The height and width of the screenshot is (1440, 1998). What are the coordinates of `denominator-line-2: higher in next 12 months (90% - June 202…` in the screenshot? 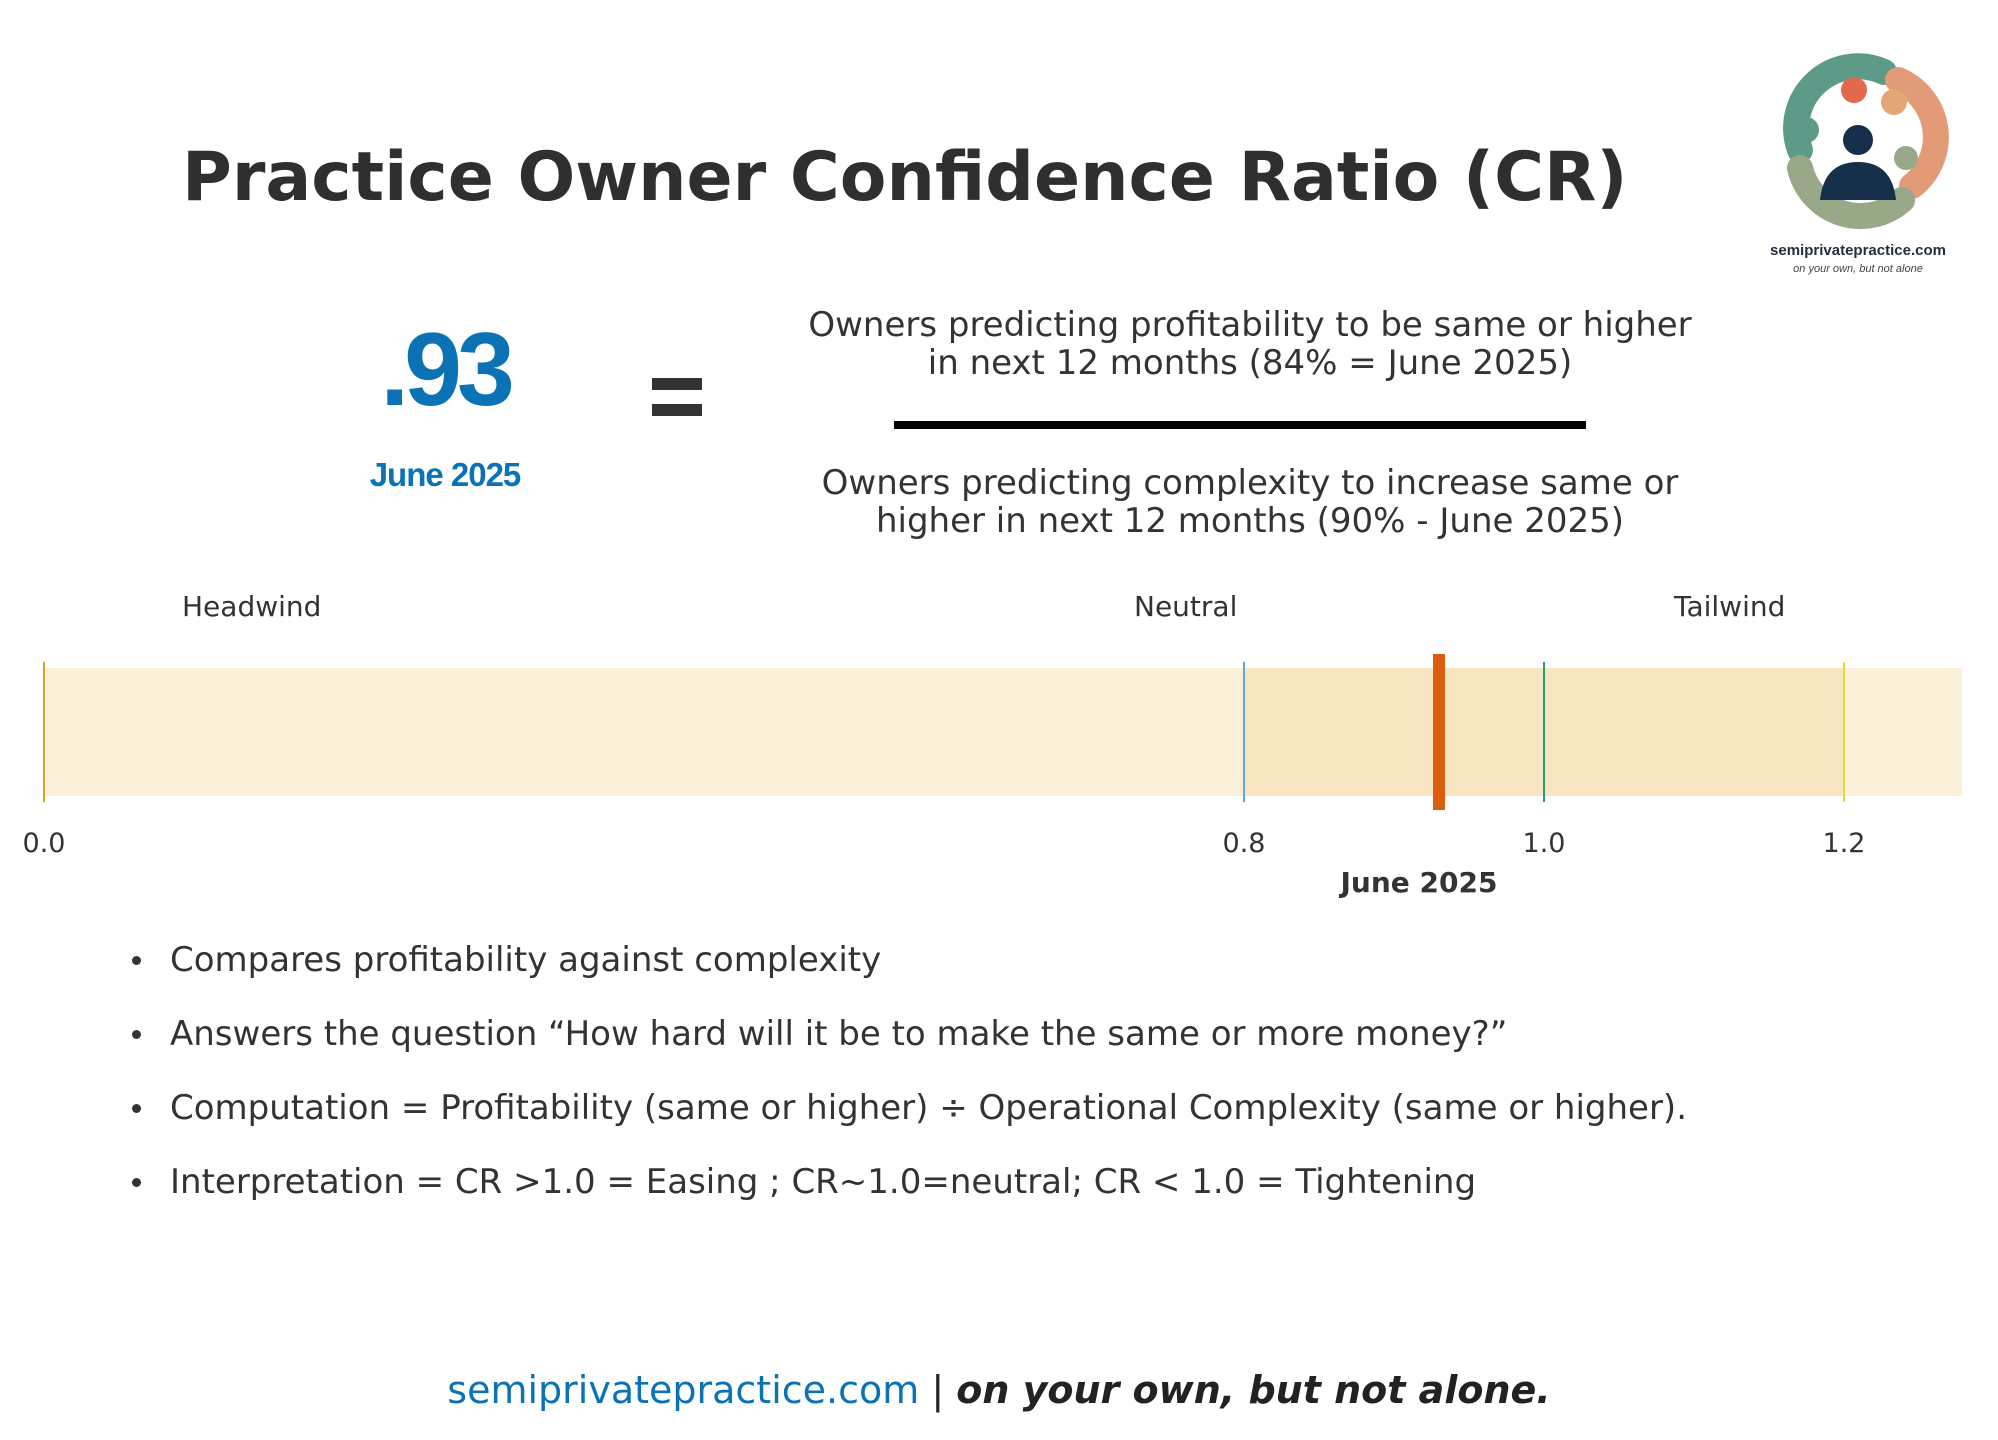 It's located at (1250, 521).